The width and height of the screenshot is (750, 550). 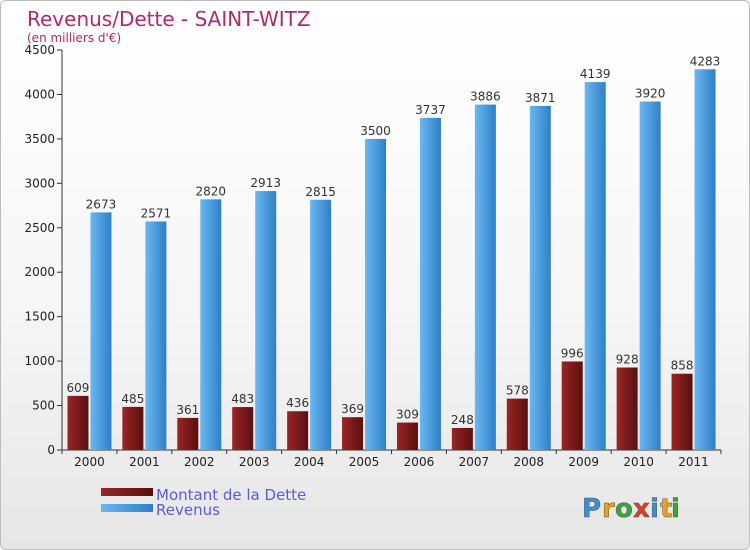 I want to click on data-label-revenus: 4139, so click(x=595, y=74).